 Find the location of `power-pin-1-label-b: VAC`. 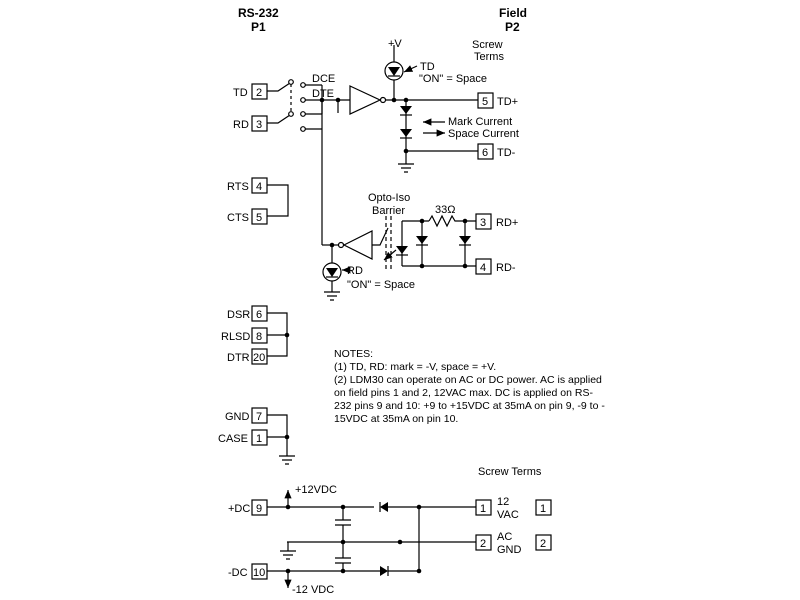

power-pin-1-label-b: VAC is located at coordinates (508, 515).